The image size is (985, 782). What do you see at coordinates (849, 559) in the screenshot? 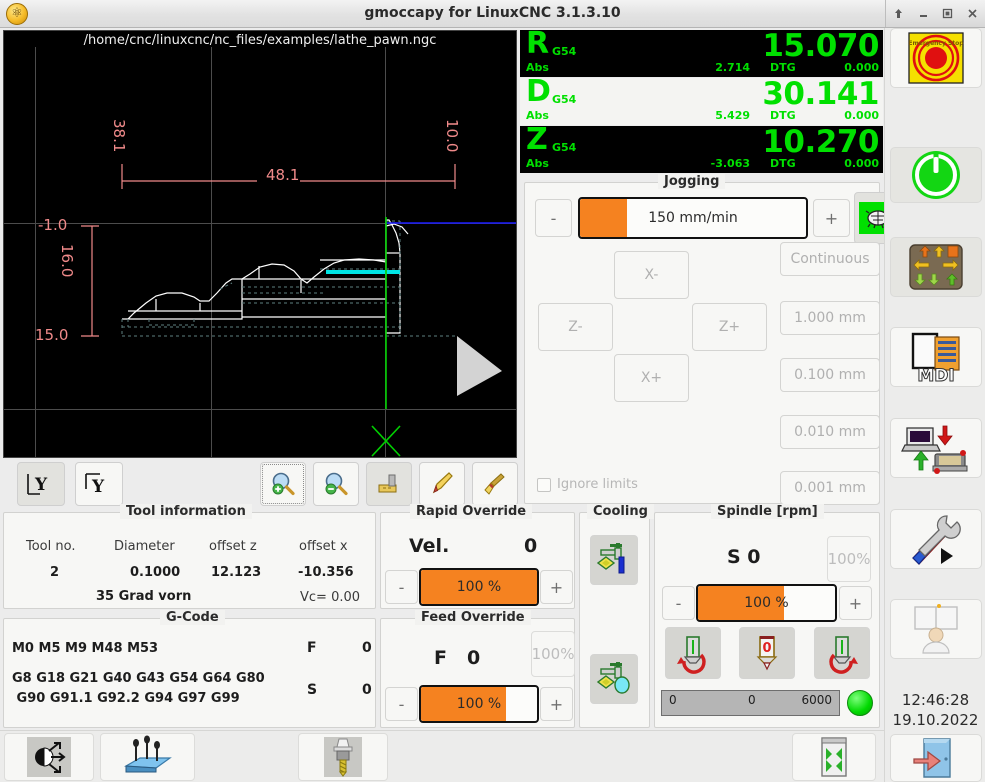
I see `spindle-override-reset-button: 100%` at bounding box center [849, 559].